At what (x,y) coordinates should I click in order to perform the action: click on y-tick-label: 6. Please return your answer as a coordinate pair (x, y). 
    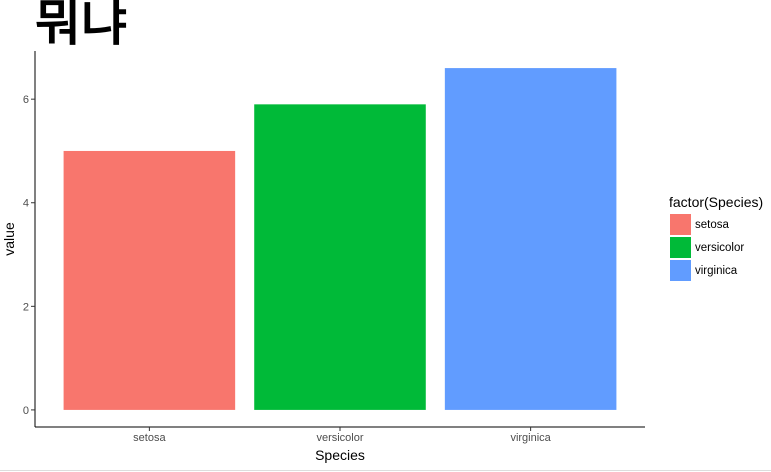
    Looking at the image, I should click on (26, 100).